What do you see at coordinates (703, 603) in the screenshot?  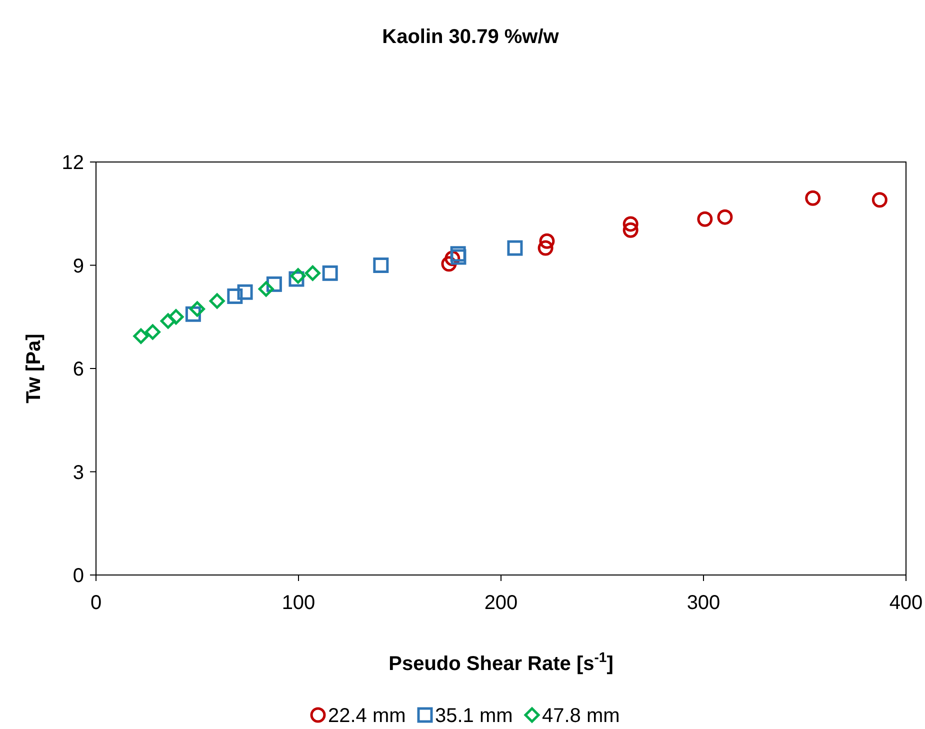 I see `x-tick-label: 300` at bounding box center [703, 603].